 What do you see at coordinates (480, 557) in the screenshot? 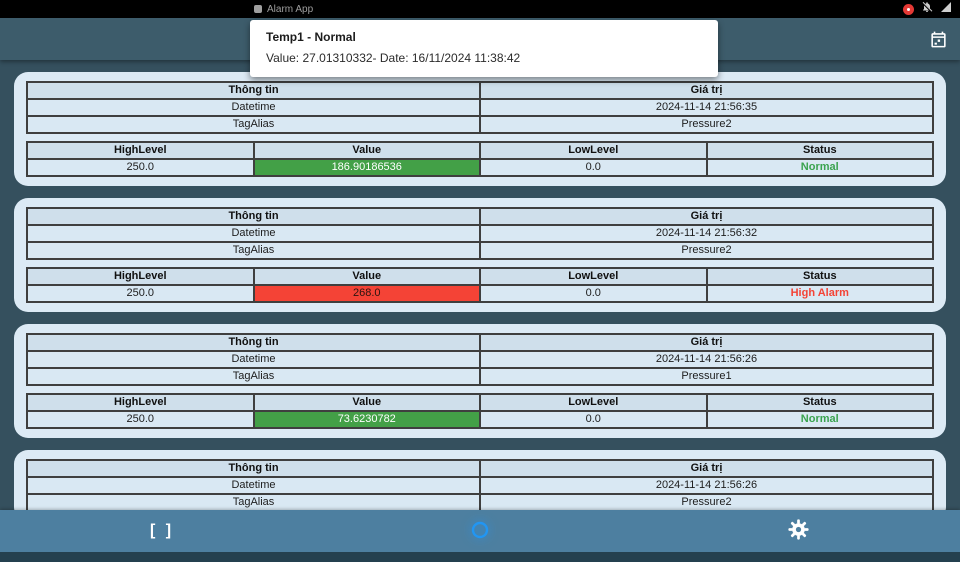
I see `bottom-edge-strip` at bounding box center [480, 557].